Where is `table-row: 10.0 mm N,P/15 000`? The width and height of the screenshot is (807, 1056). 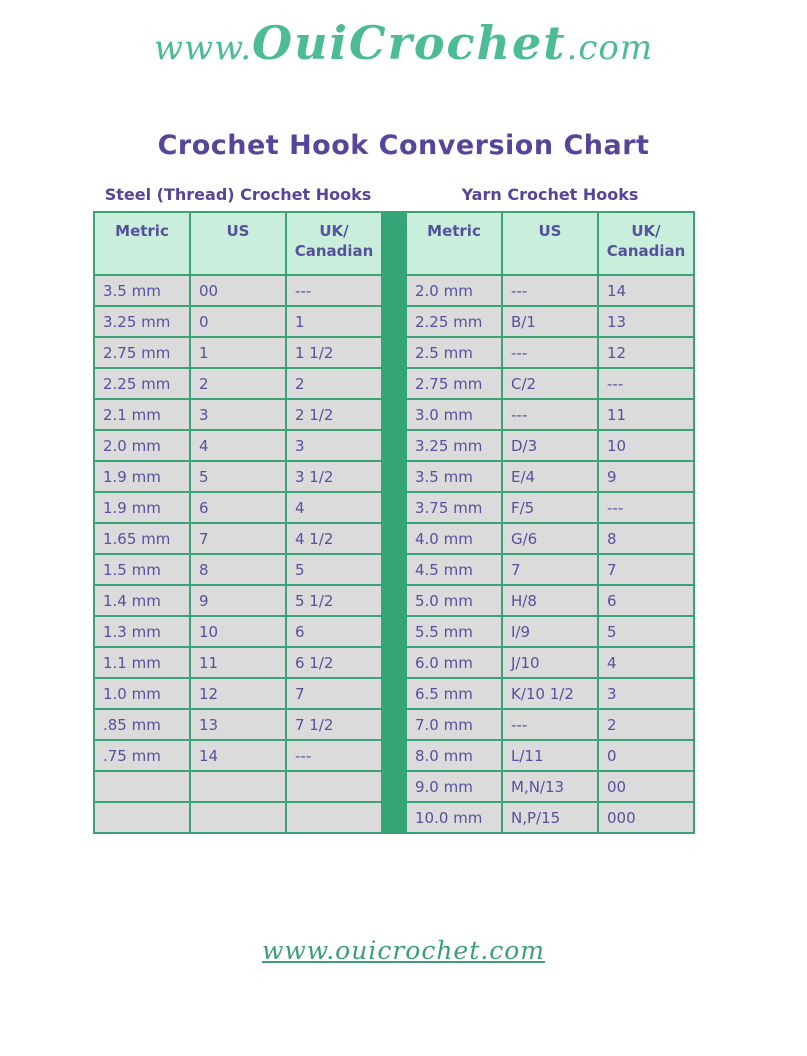
table-row: 10.0 mm N,P/15 000 is located at coordinates (550, 817).